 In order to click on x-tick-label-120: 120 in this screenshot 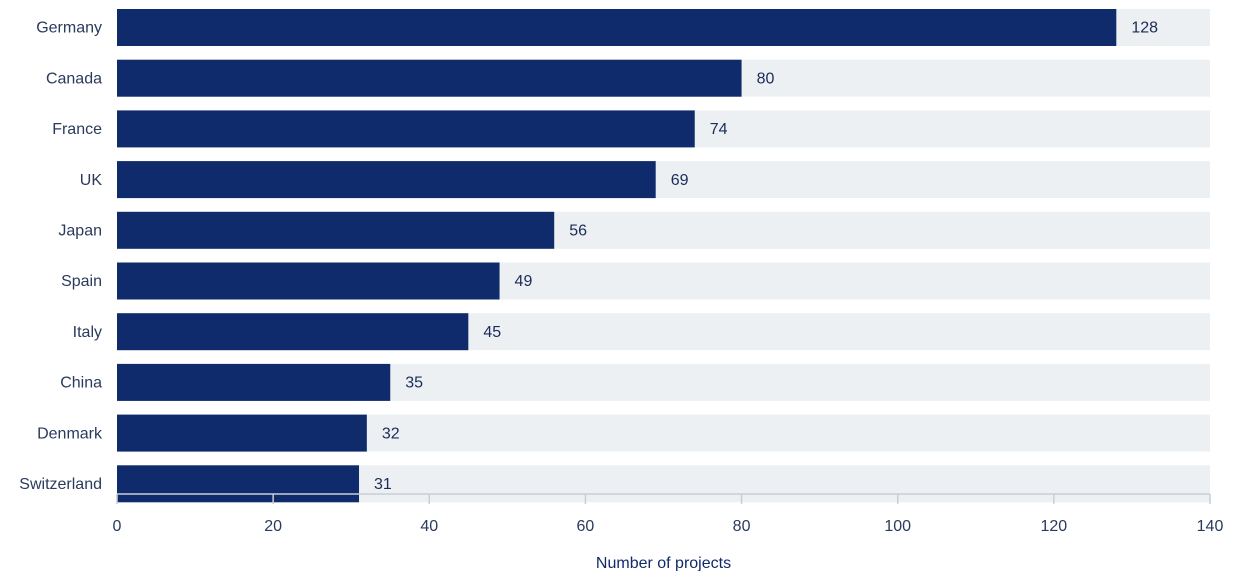, I will do `click(1054, 526)`.